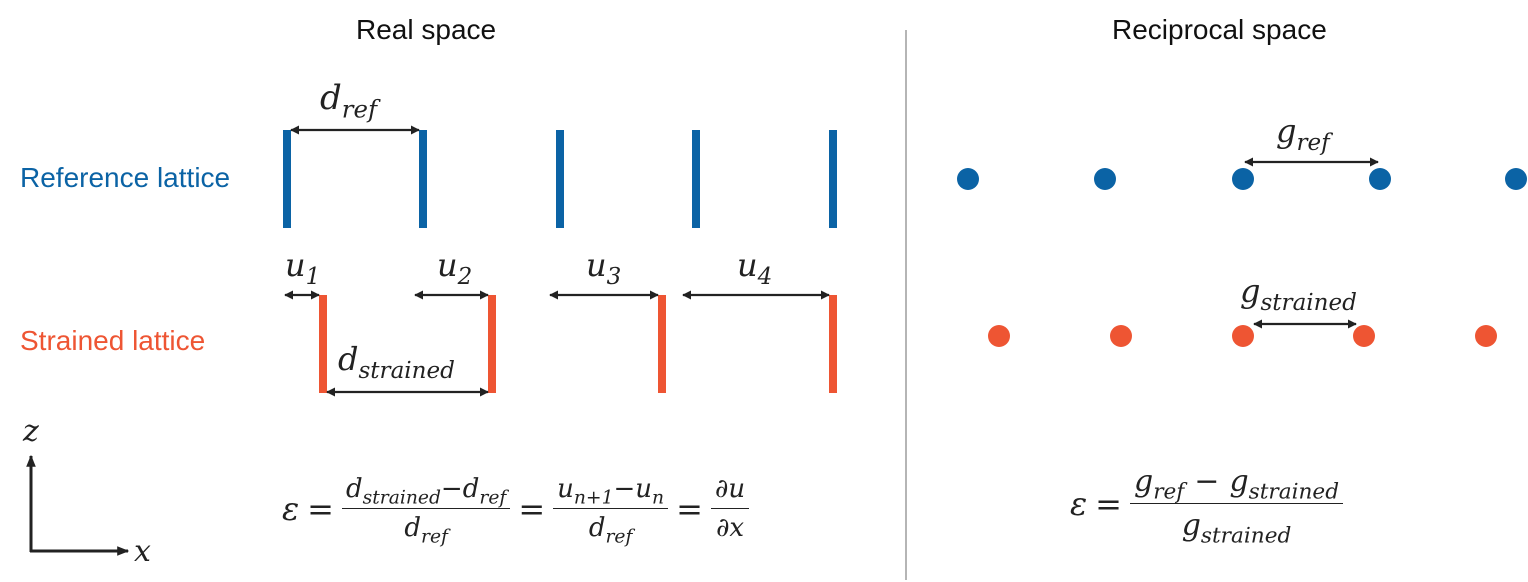  I want to click on strained-reciprocal-points, so click(1242, 336).